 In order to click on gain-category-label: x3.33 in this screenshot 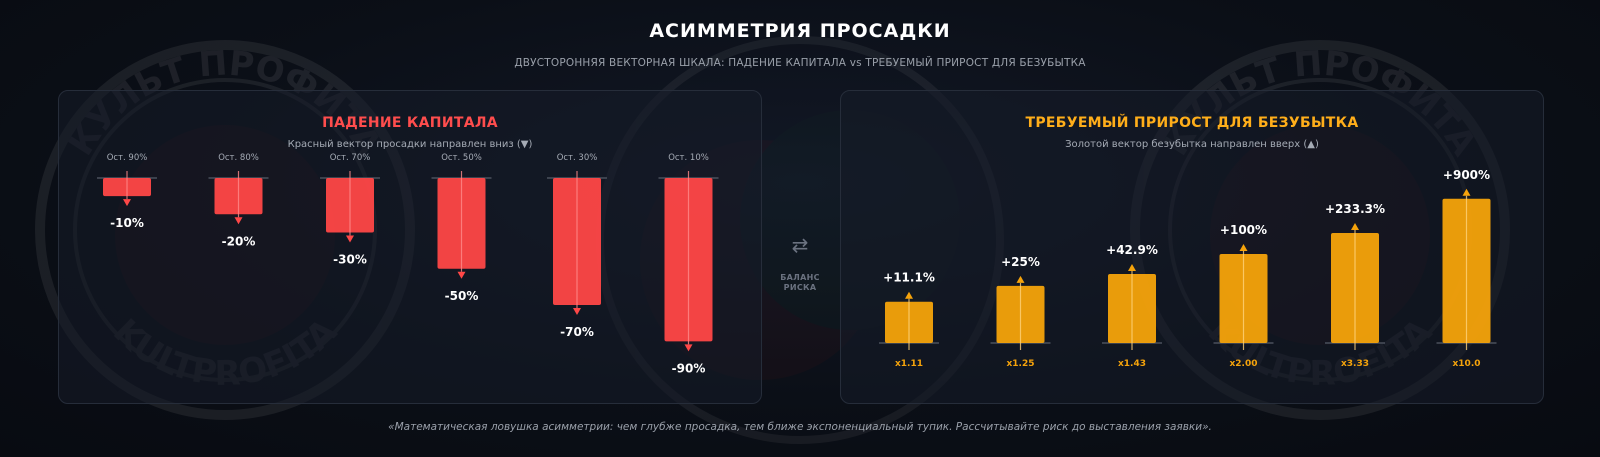, I will do `click(1355, 364)`.